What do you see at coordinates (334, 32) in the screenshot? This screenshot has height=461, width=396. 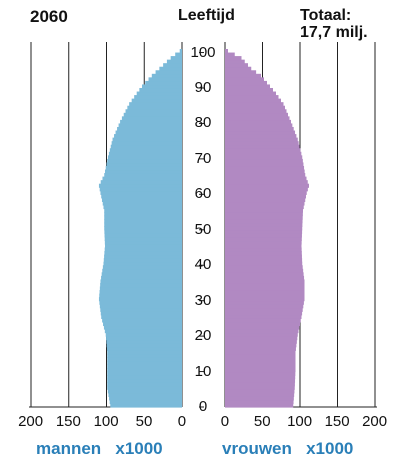 I see `total-value: 17,7 milj.` at bounding box center [334, 32].